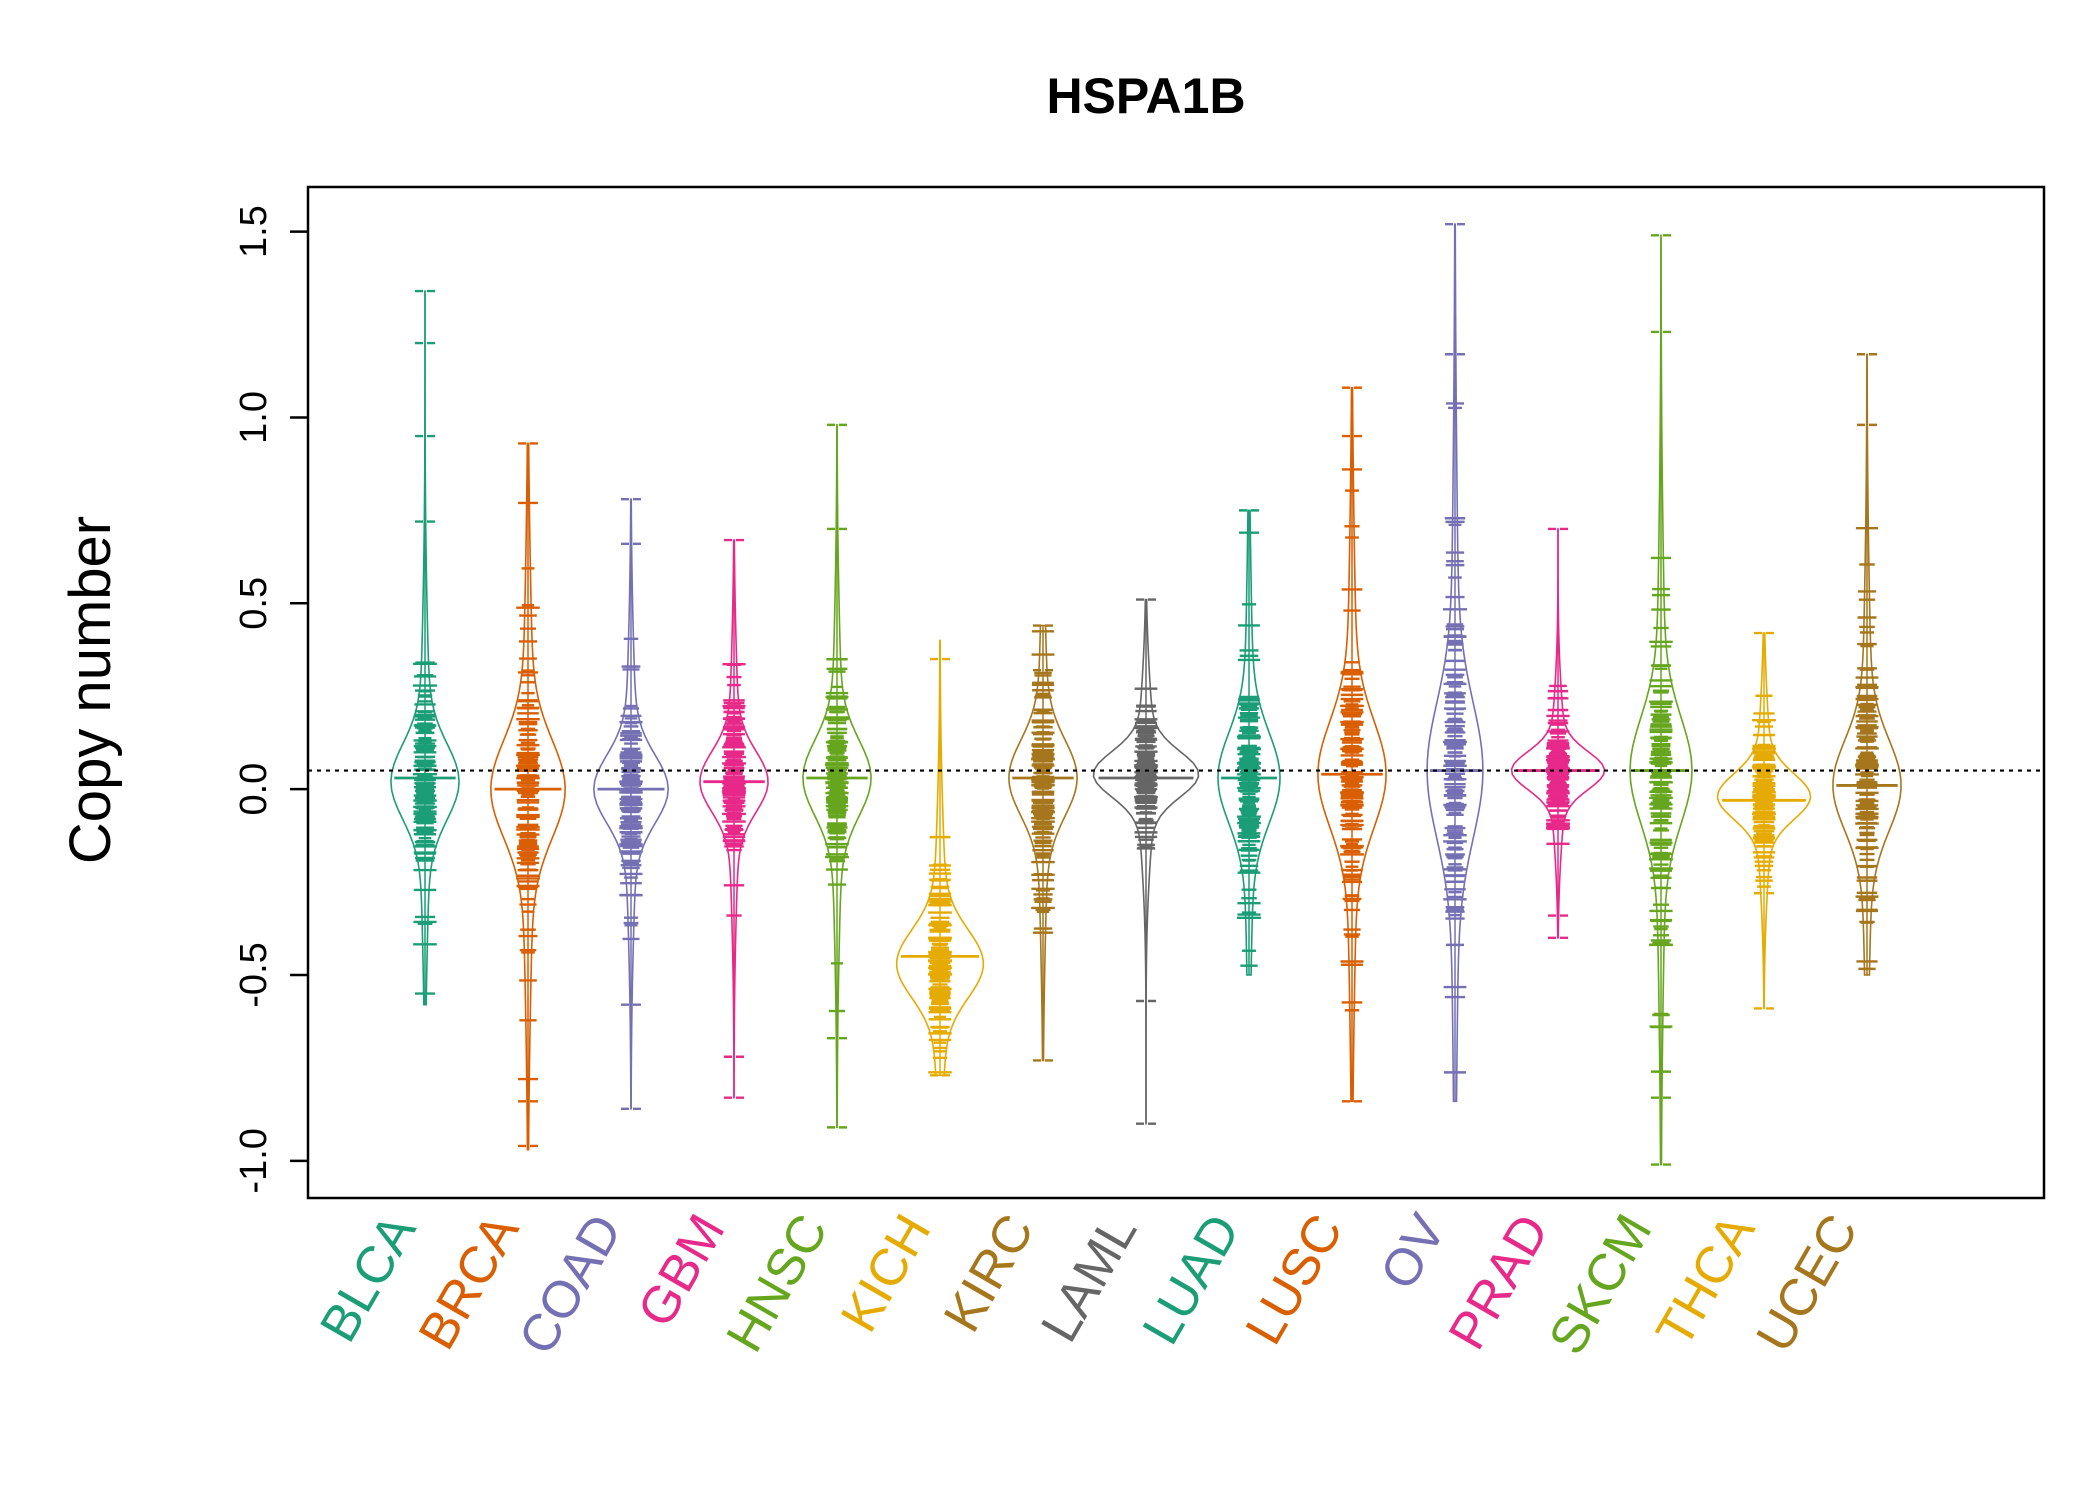  What do you see at coordinates (1043, 843) in the screenshot?
I see `bean-kirc` at bounding box center [1043, 843].